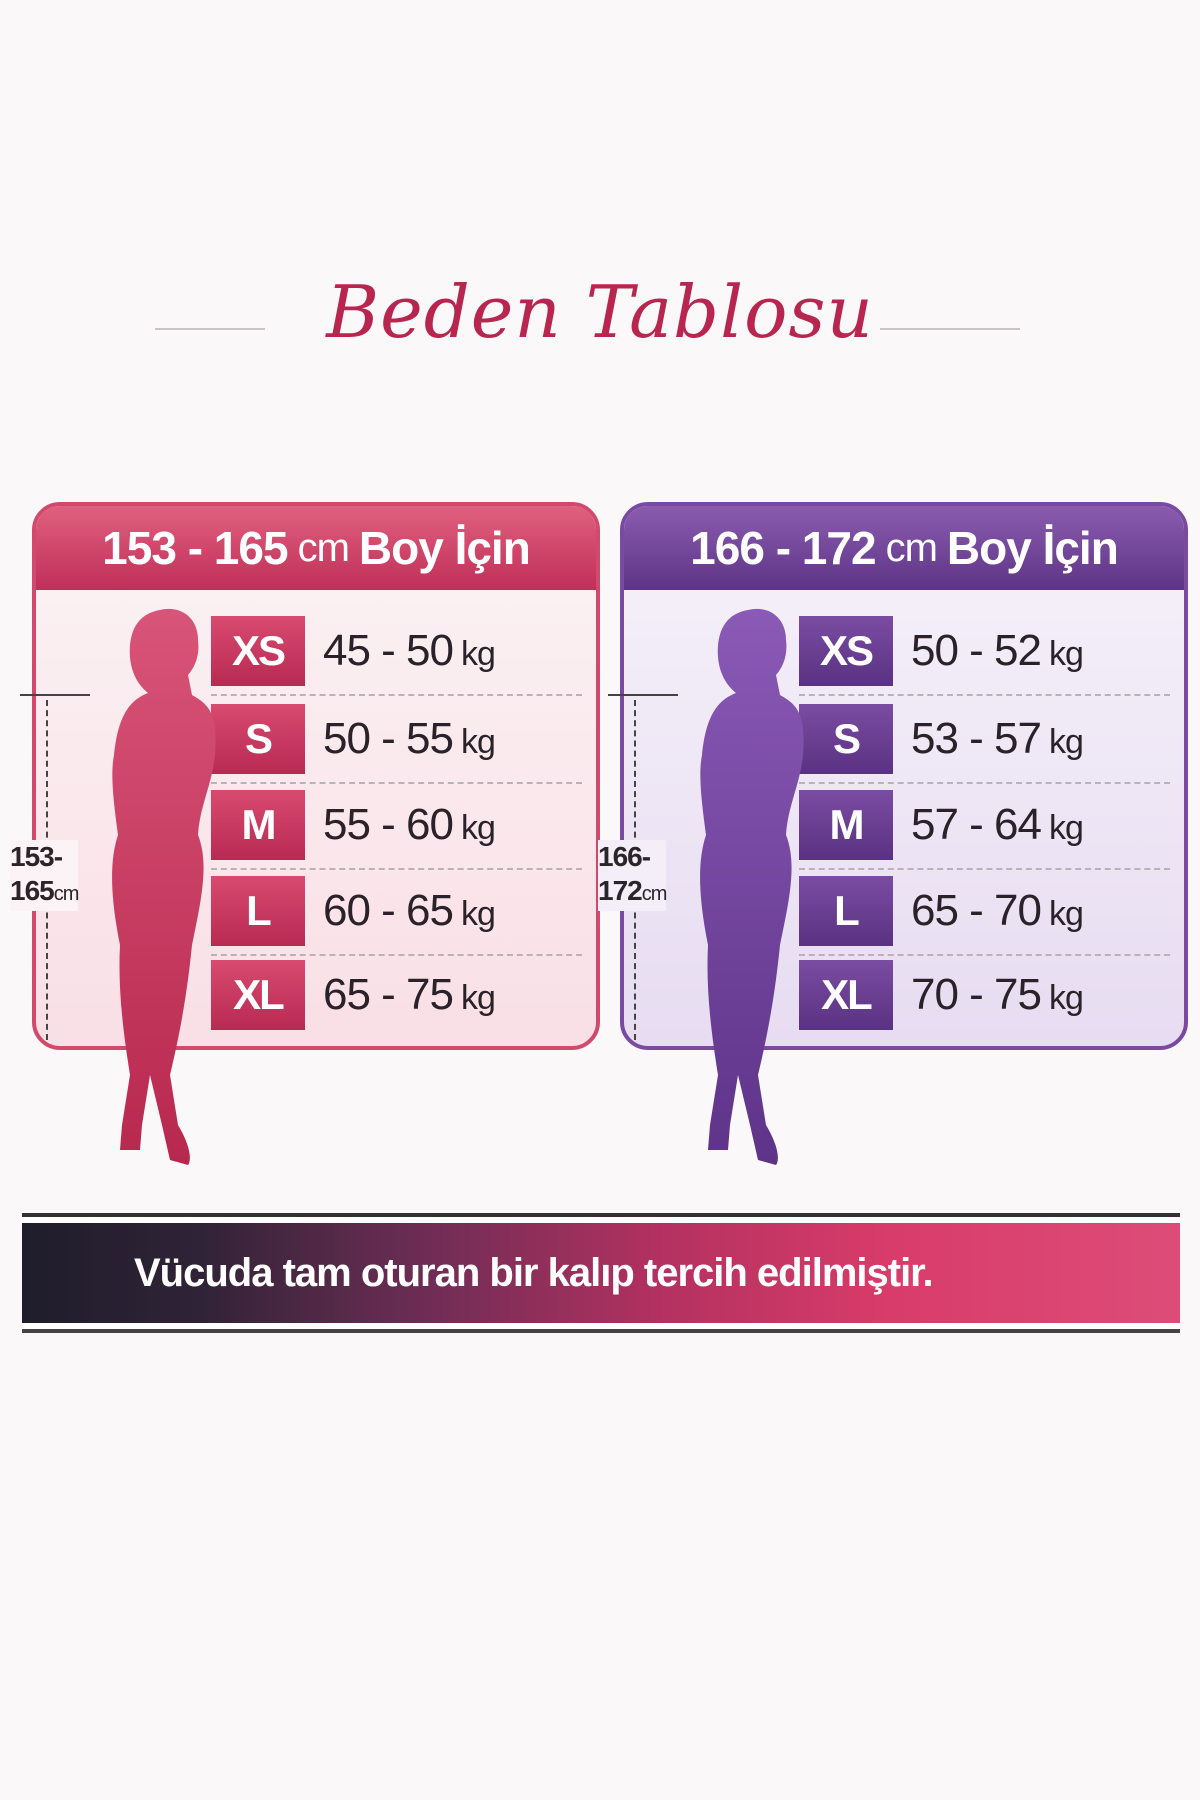  What do you see at coordinates (388, 738) in the screenshot?
I see `weight-value: 50 - 55` at bounding box center [388, 738].